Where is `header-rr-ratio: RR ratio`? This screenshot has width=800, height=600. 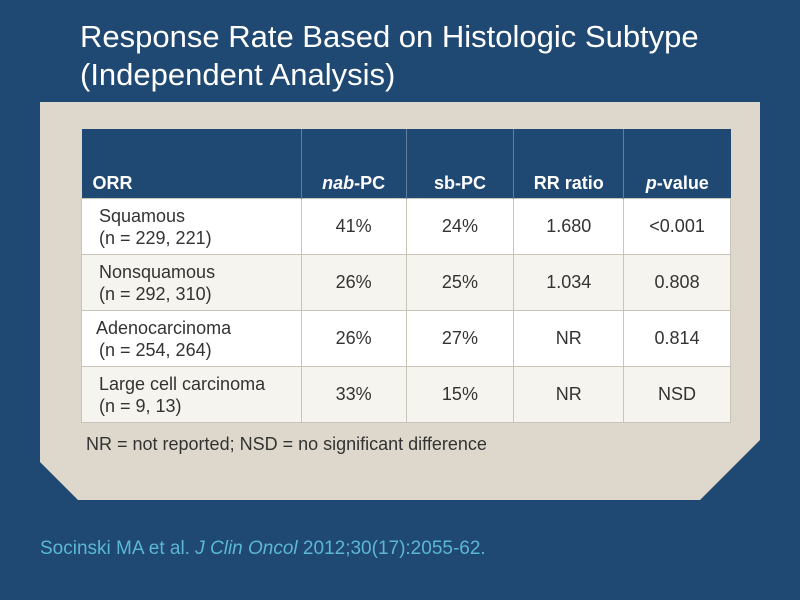
header-rr-ratio: RR ratio is located at coordinates (569, 164).